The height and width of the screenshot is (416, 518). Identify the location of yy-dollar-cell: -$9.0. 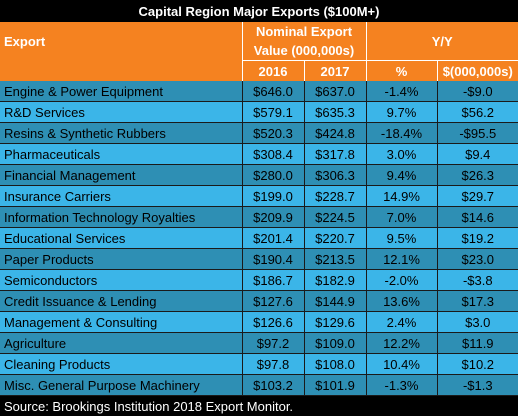
(477, 91).